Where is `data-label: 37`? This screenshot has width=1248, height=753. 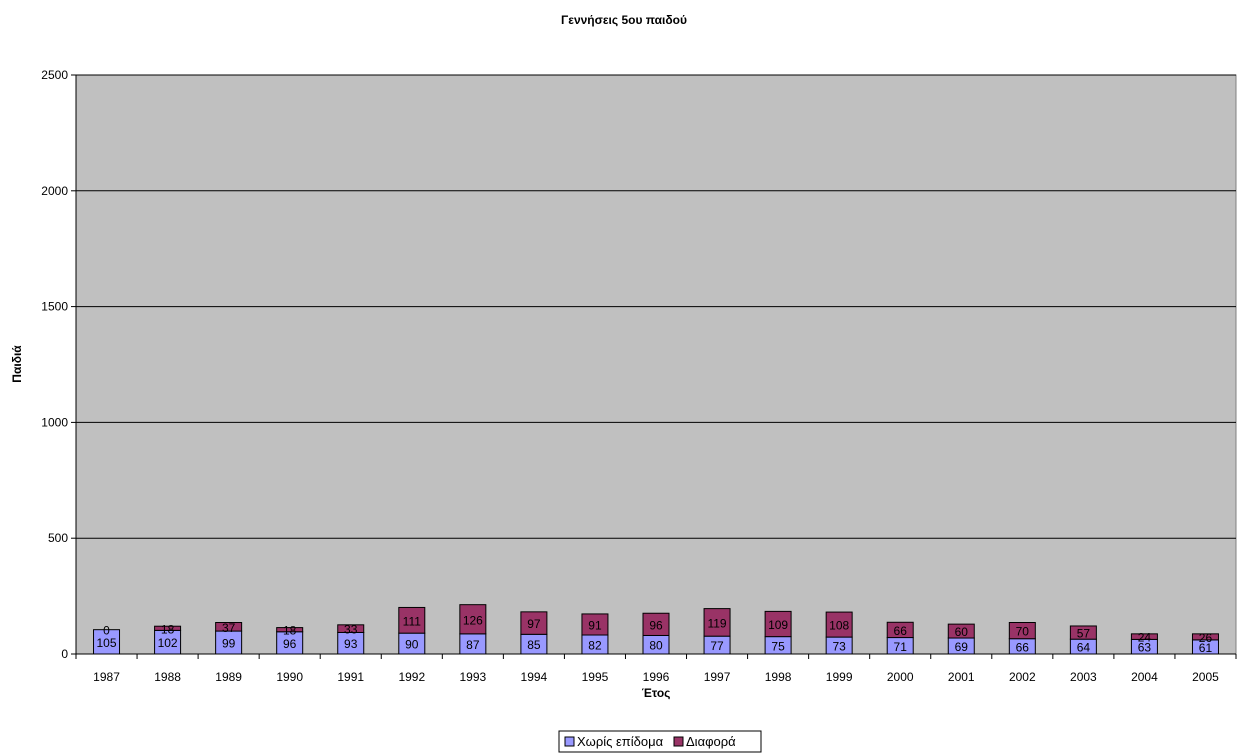
data-label: 37 is located at coordinates (229, 628).